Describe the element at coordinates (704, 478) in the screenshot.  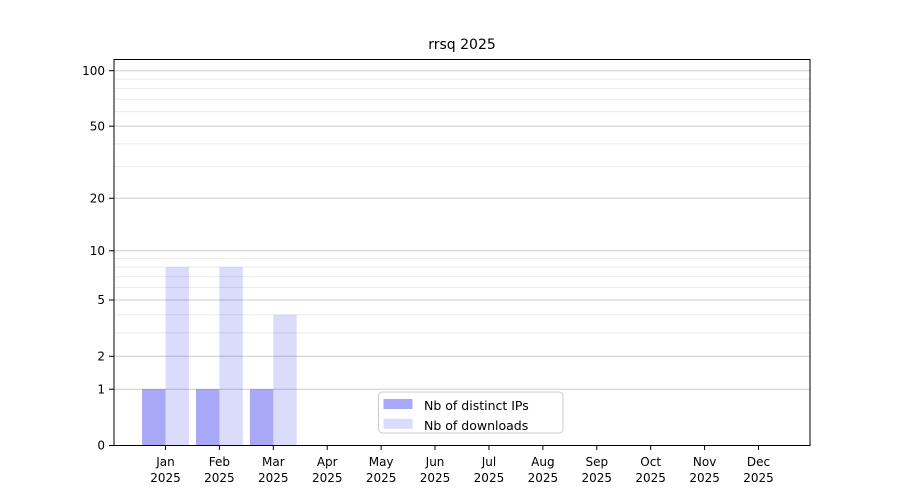
I see `x-tick-label-year-nov: 2025` at that location.